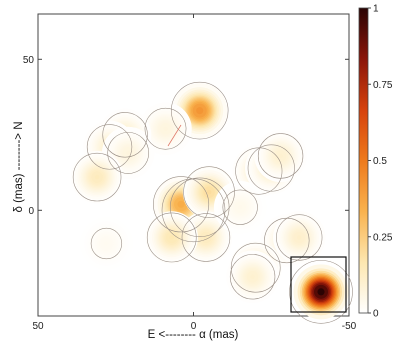  What do you see at coordinates (194, 326) in the screenshot?
I see `x-tick-label: 0` at bounding box center [194, 326].